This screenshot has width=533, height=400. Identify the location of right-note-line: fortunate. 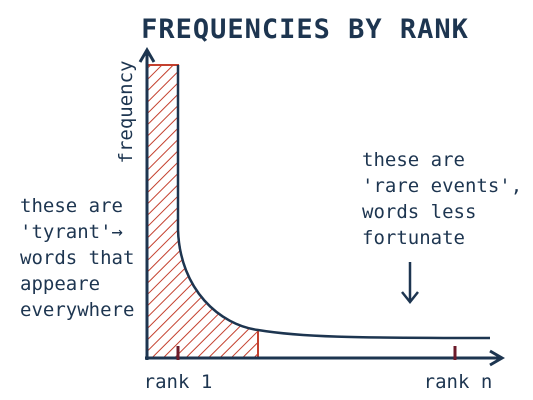
(413, 238).